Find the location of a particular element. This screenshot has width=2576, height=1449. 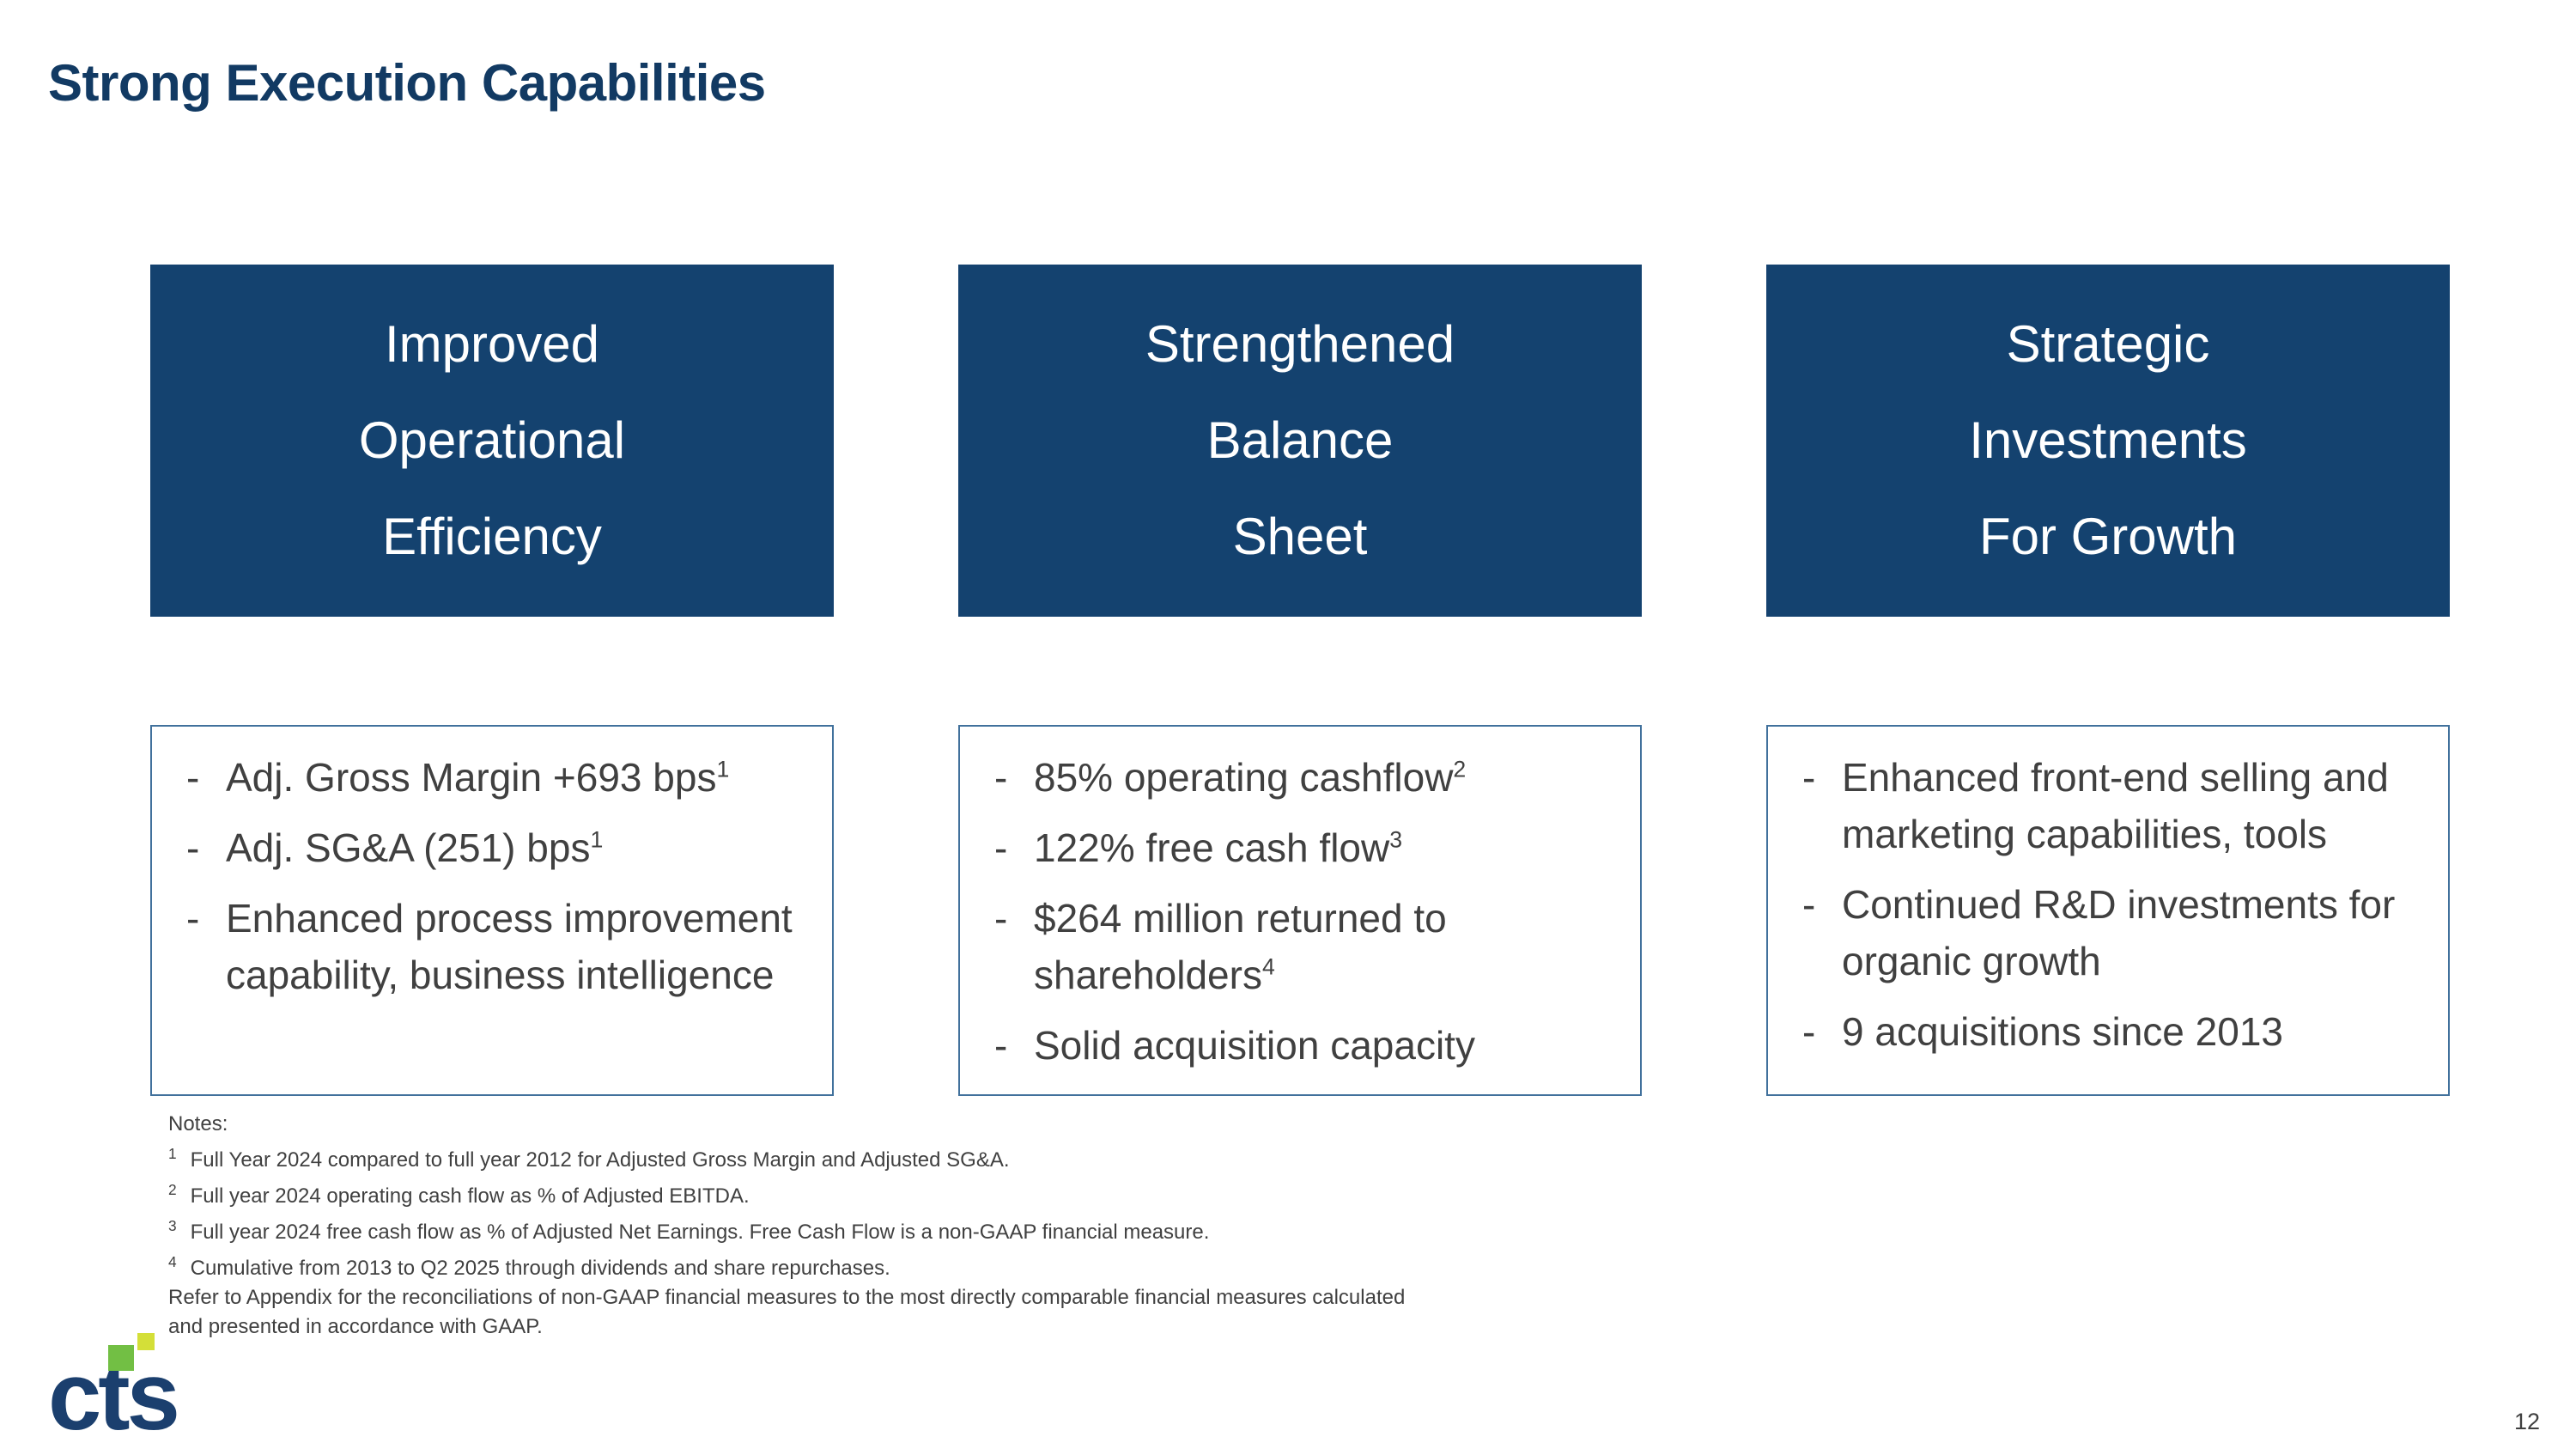

bullet-item: - Adj. Gross Margin +693 bps1 is located at coordinates (492, 777).